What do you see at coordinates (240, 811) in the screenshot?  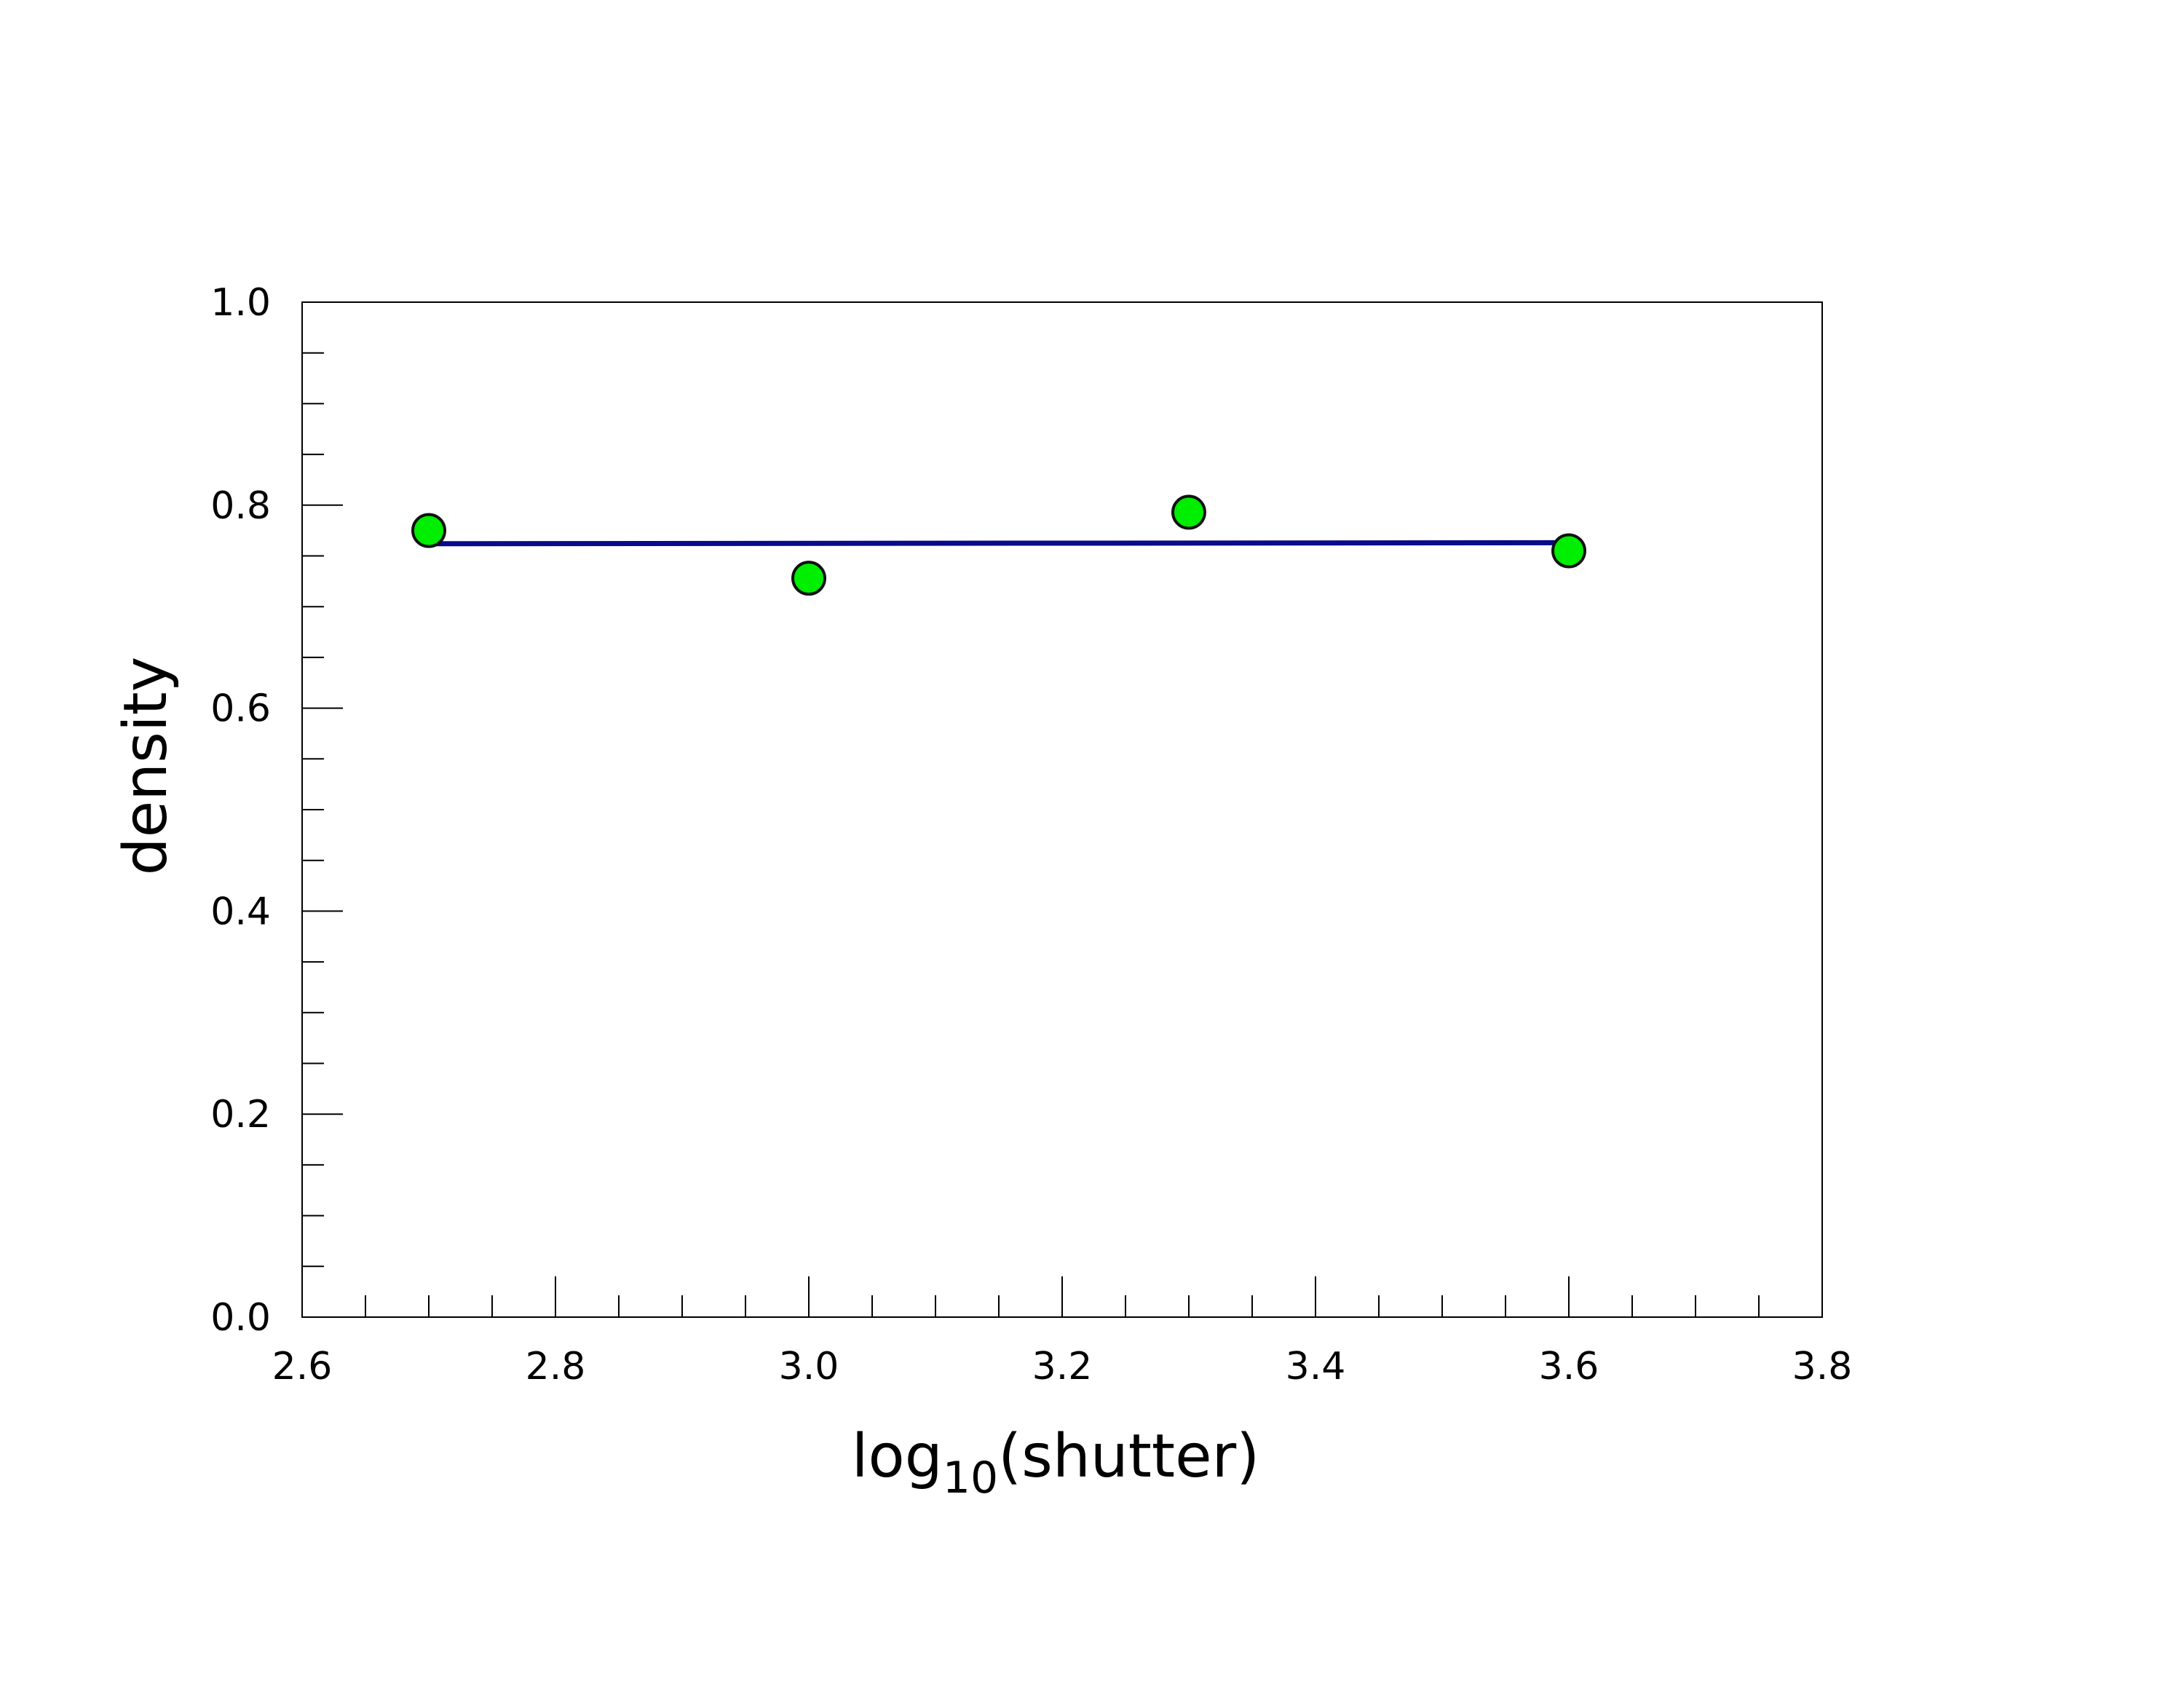 I see `y-axis-tick-labels: 0.0 0.2 0.4 0.6 0.8 1.0` at bounding box center [240, 811].